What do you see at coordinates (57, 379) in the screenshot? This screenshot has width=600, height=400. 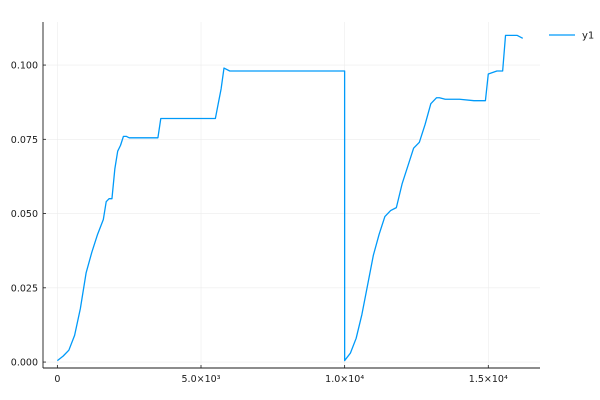 I see `x-tick-label: 0` at bounding box center [57, 379].